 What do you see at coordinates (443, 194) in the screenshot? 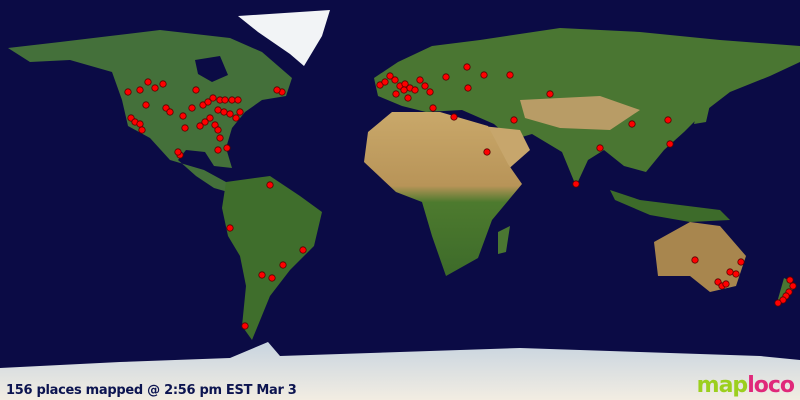
I see `africa` at bounding box center [443, 194].